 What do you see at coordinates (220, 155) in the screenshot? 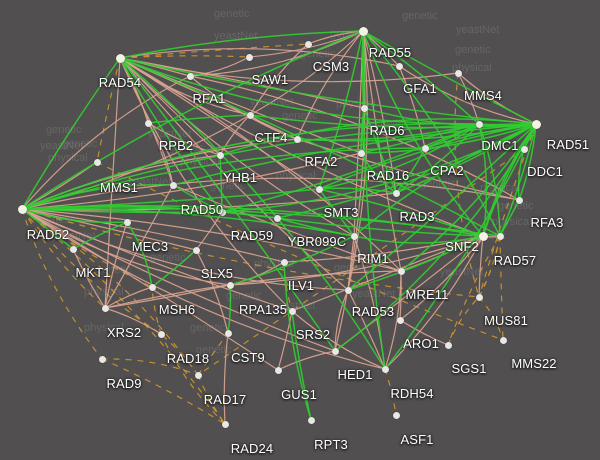
I see `network-node-yhb1` at bounding box center [220, 155].